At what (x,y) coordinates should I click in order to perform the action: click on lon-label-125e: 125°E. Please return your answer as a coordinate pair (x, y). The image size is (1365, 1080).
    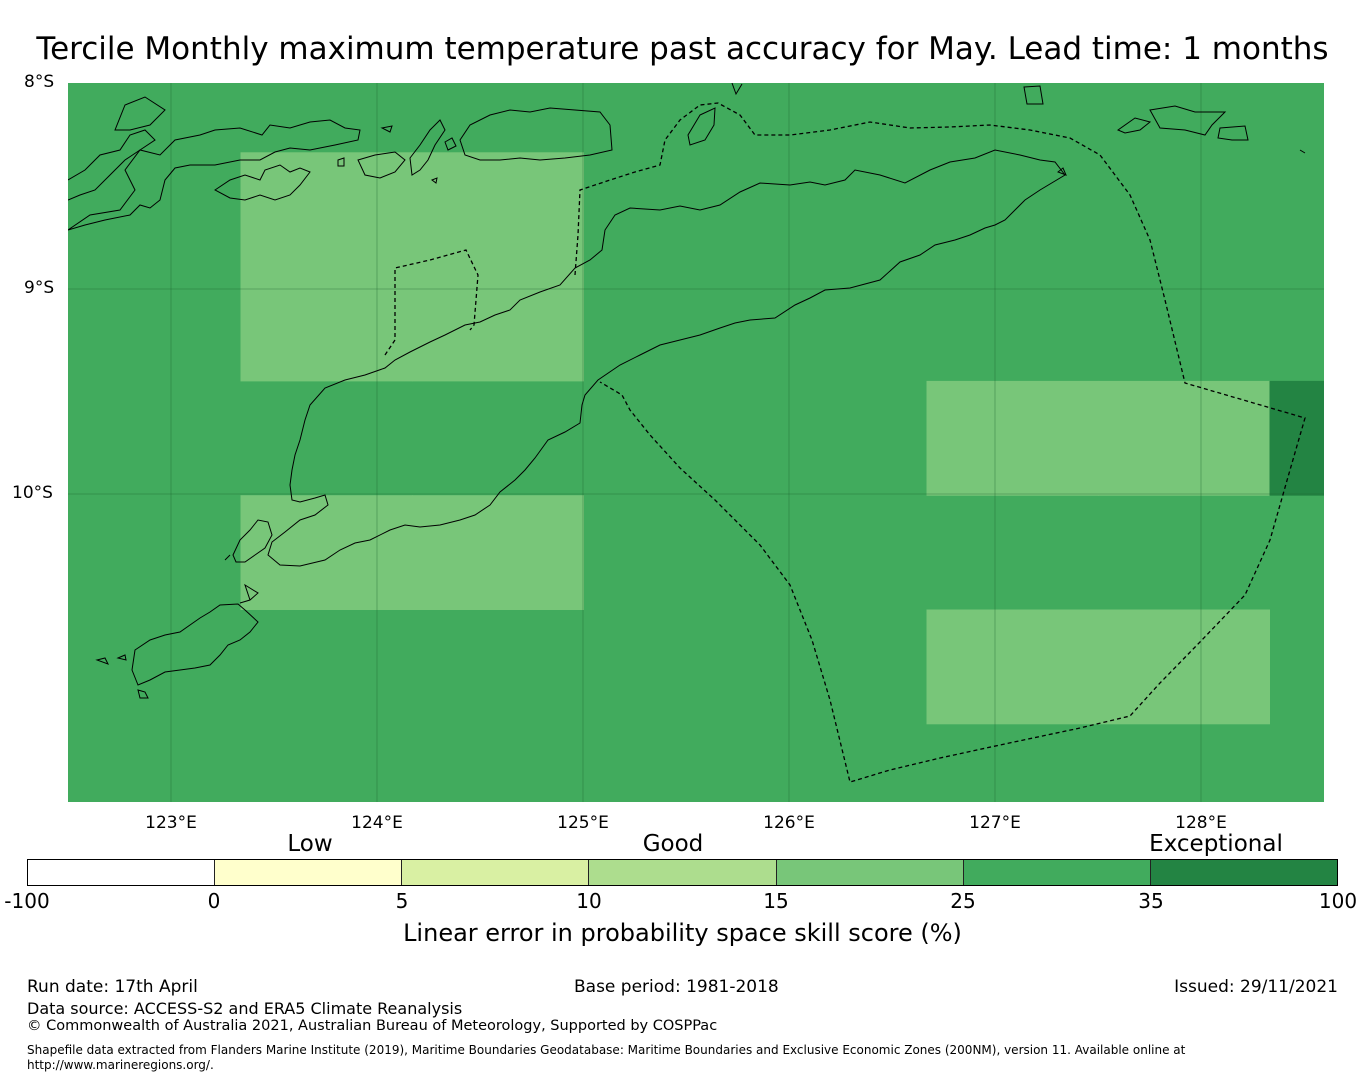
    Looking at the image, I should click on (583, 823).